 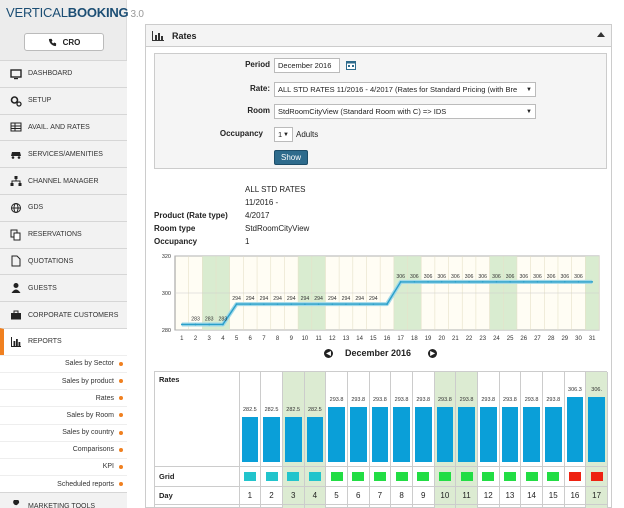 What do you see at coordinates (63, 432) in the screenshot?
I see `submenu-item: Sales by country` at bounding box center [63, 432].